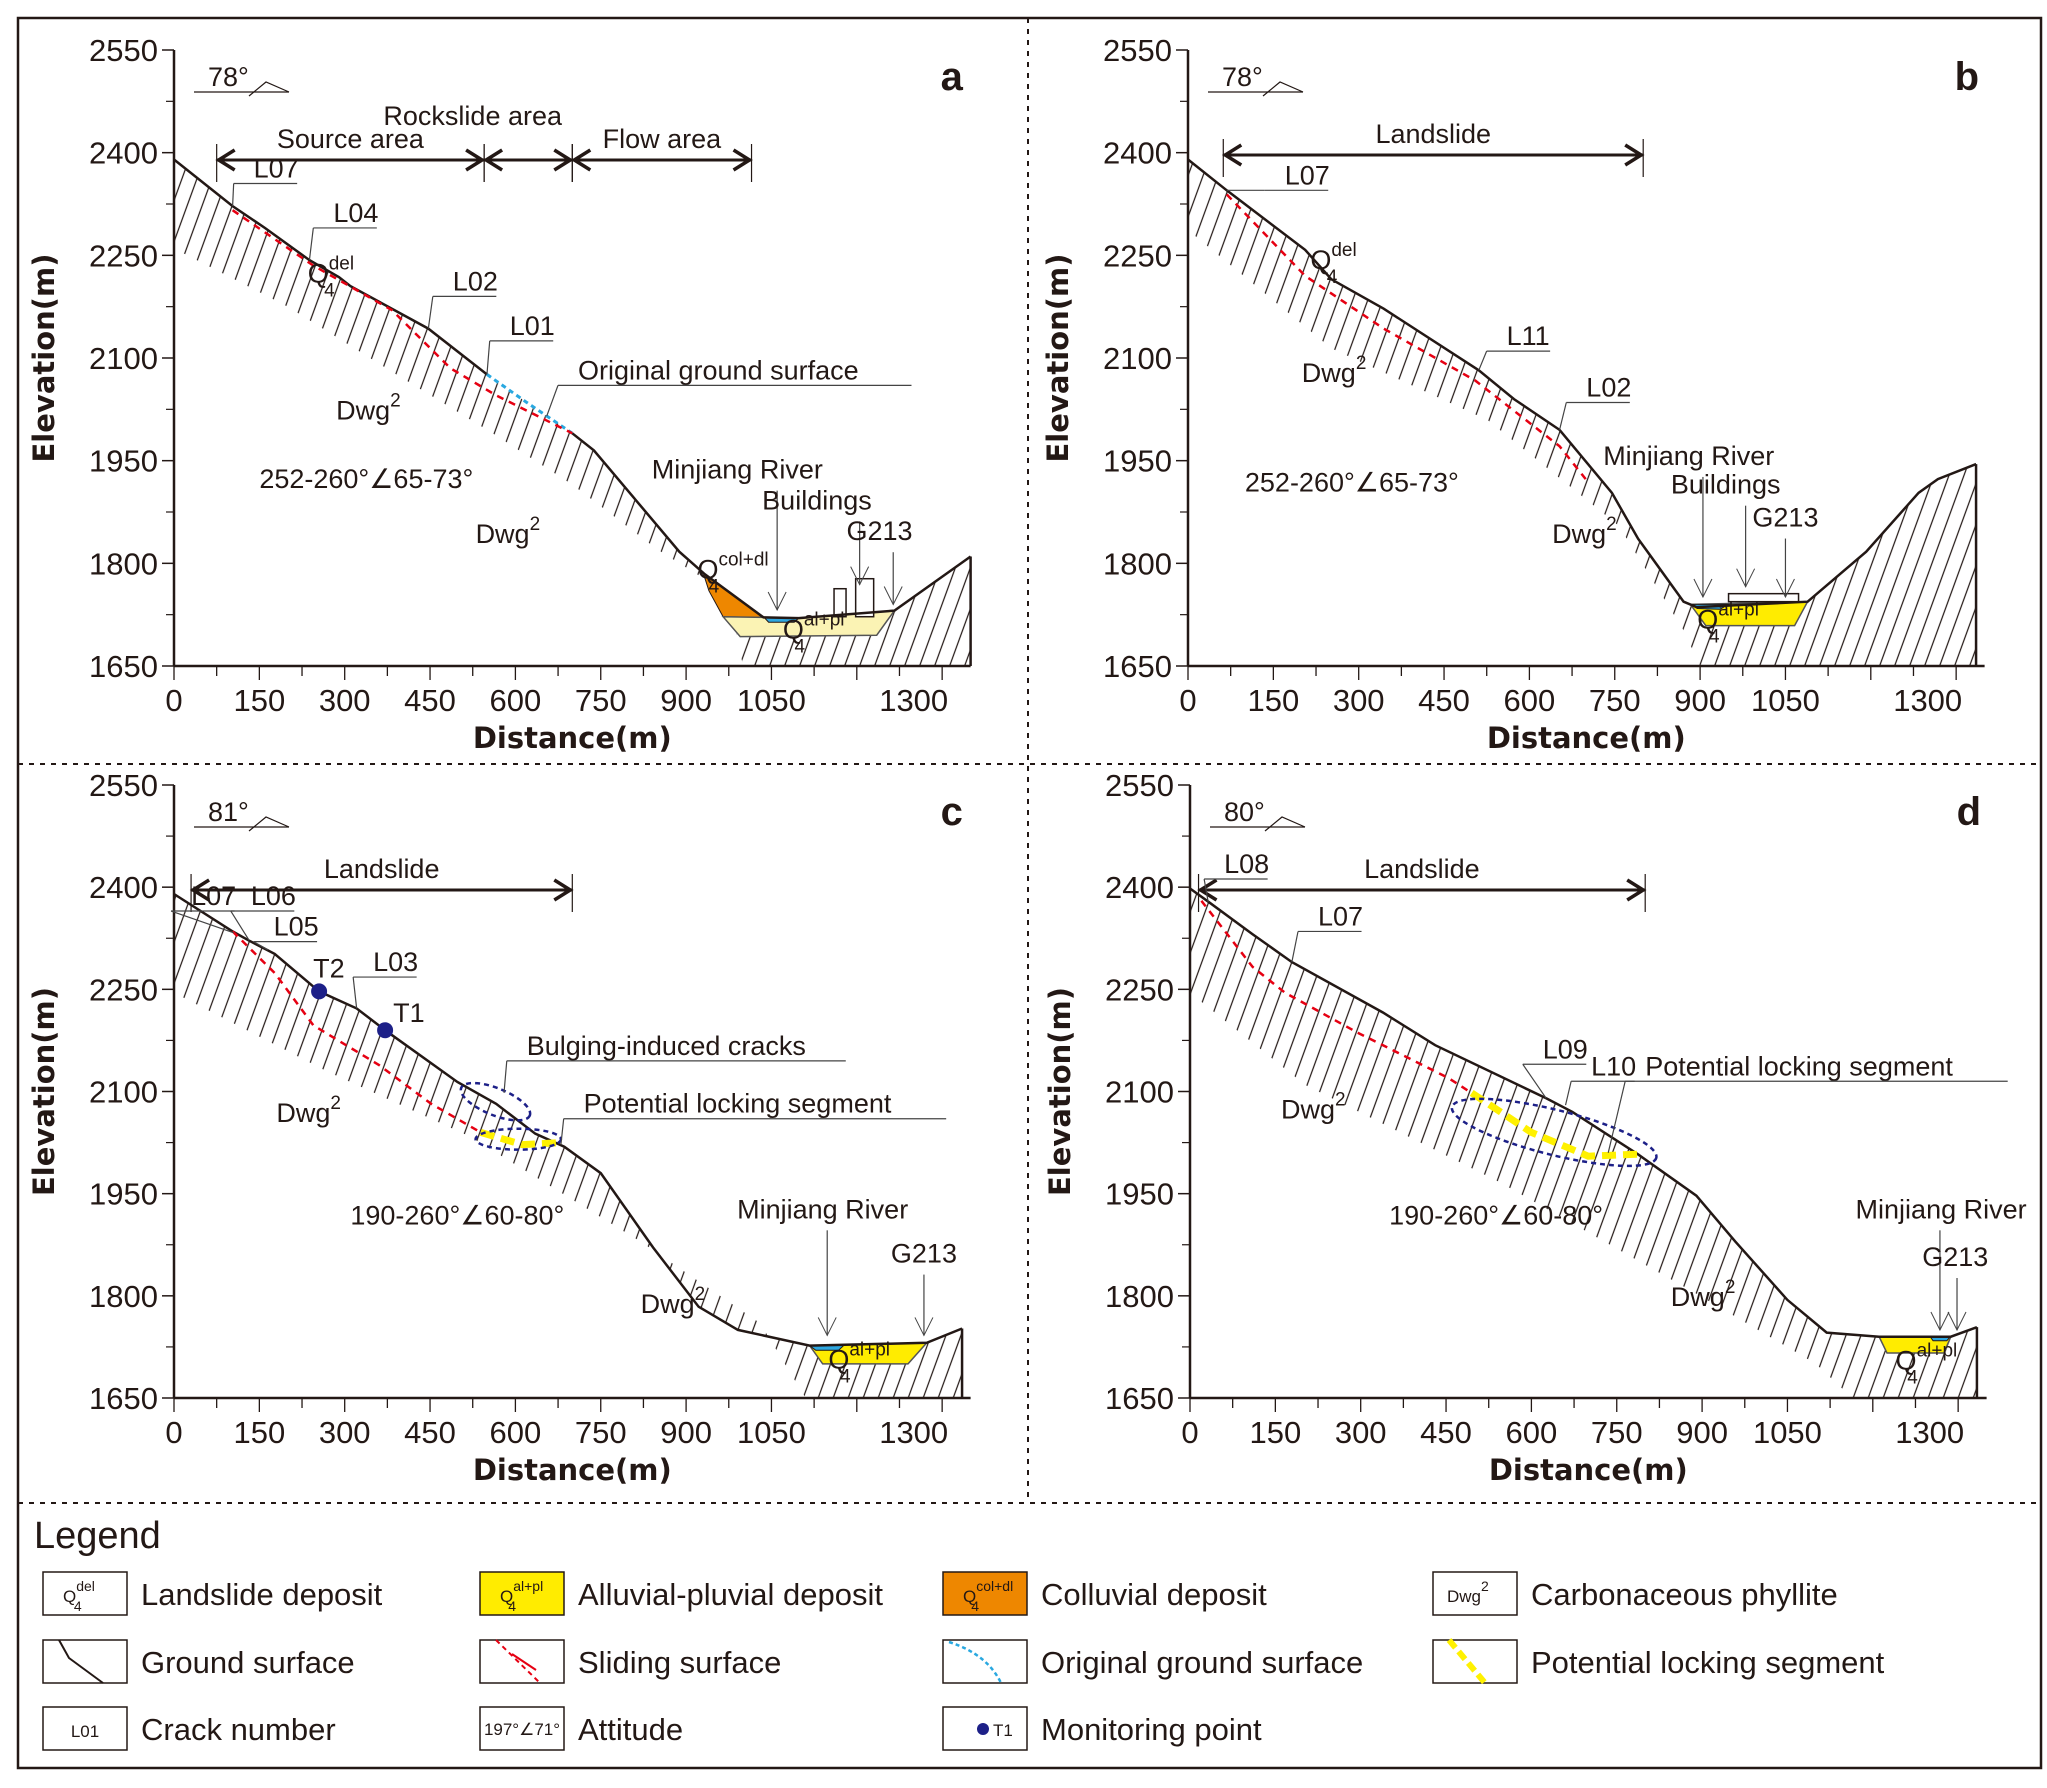 The height and width of the screenshot is (1788, 2047). Describe the element at coordinates (1333, 264) in the screenshot. I see `geologic-label: Qdel 4` at that location.